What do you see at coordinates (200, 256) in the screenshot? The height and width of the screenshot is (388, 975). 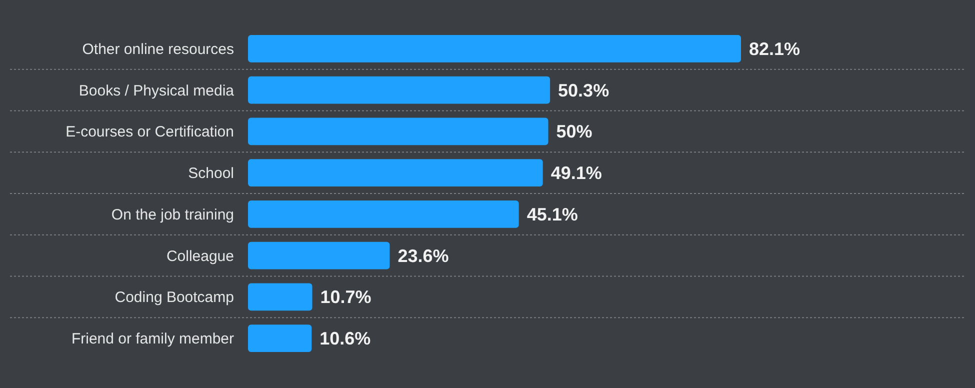 I see `y-tick-label: Colleague` at bounding box center [200, 256].